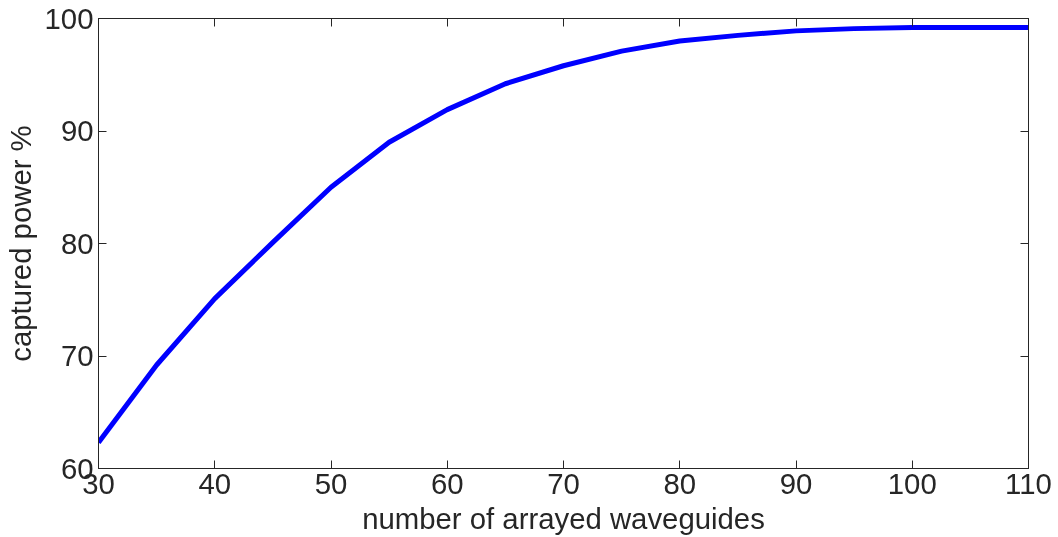  What do you see at coordinates (215, 483) in the screenshot?
I see `x-tick-label: 40` at bounding box center [215, 483].